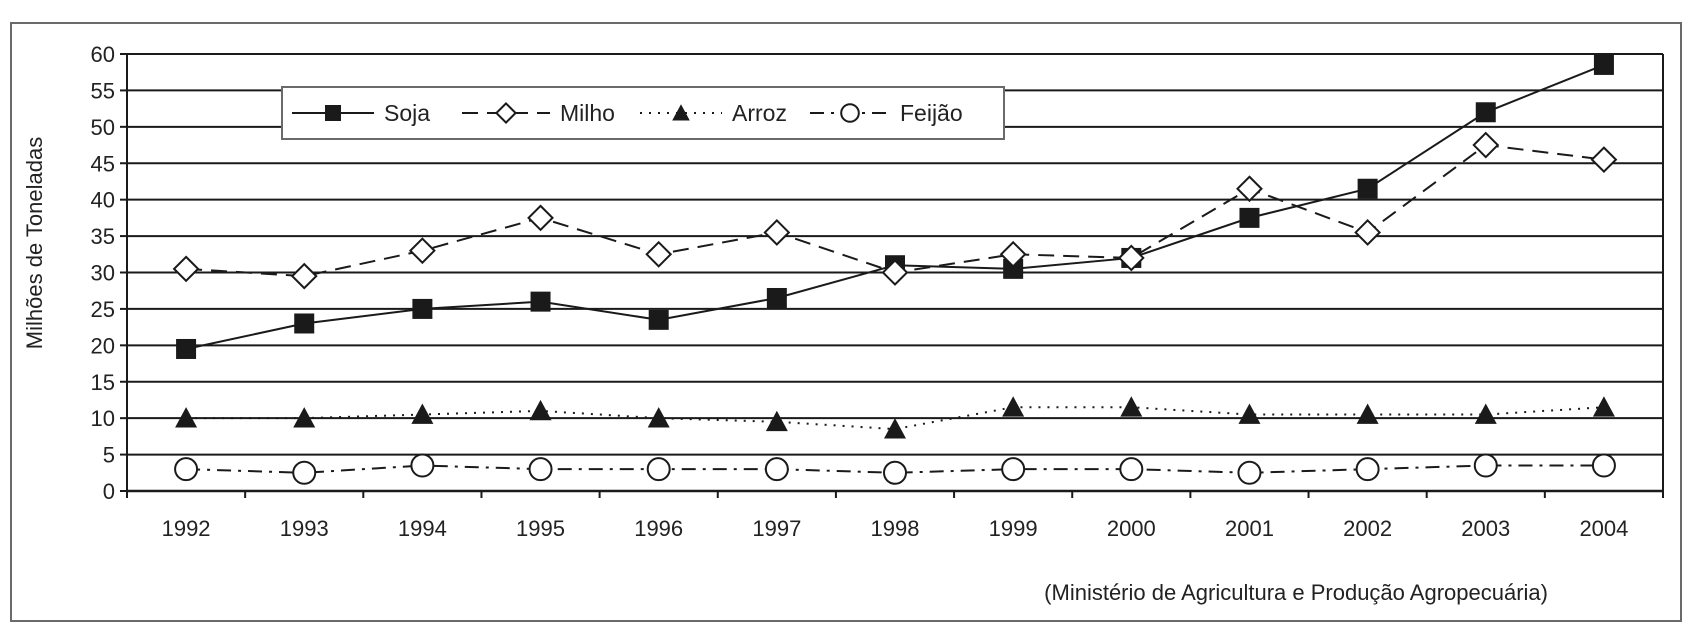  Describe the element at coordinates (103, 200) in the screenshot. I see `y-tick-label: 40` at that location.